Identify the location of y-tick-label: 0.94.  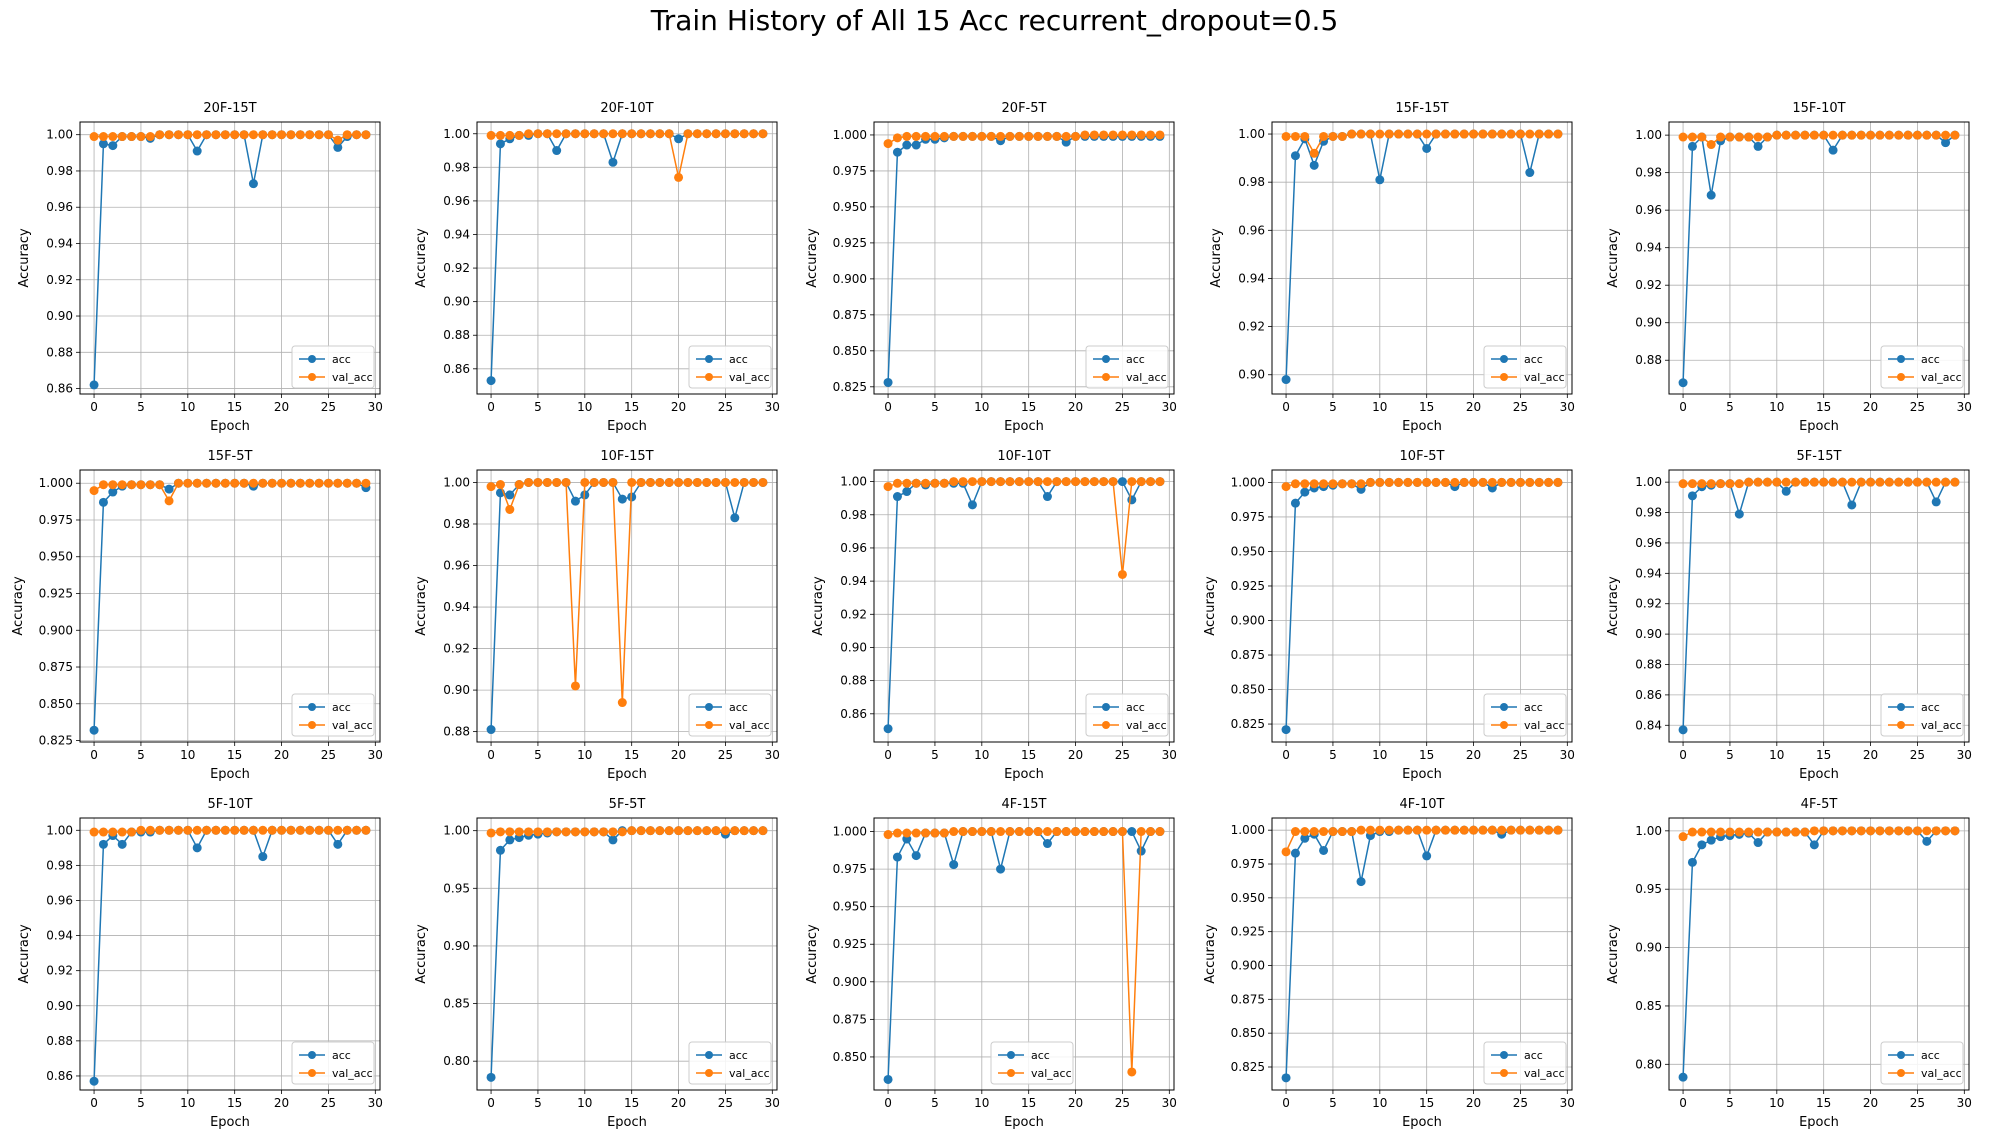
(456, 607).